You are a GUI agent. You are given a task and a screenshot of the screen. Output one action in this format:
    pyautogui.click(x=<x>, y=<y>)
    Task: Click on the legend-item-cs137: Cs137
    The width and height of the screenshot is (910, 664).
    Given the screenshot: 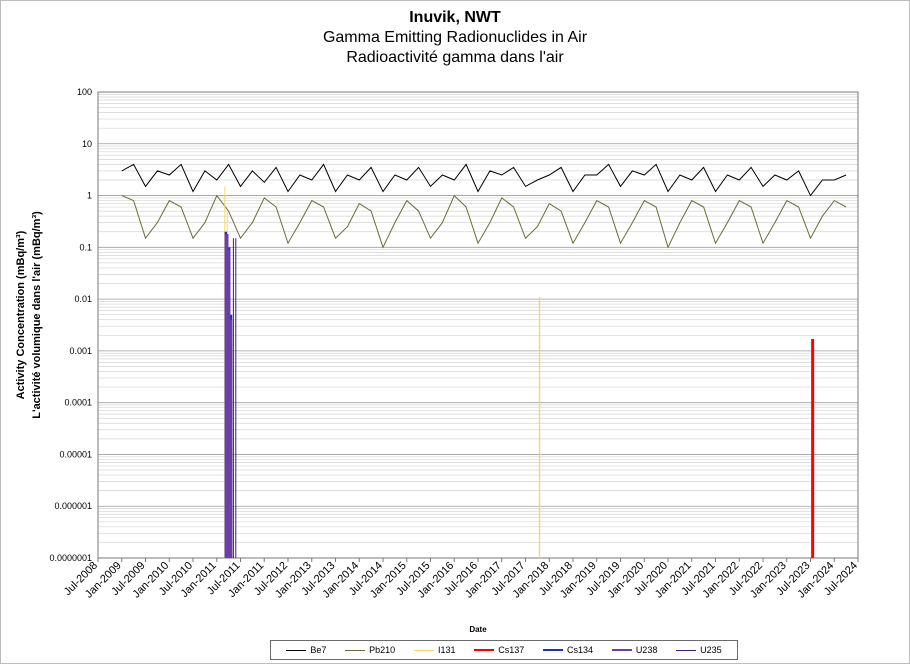 What is the action you would take?
    pyautogui.click(x=499, y=650)
    